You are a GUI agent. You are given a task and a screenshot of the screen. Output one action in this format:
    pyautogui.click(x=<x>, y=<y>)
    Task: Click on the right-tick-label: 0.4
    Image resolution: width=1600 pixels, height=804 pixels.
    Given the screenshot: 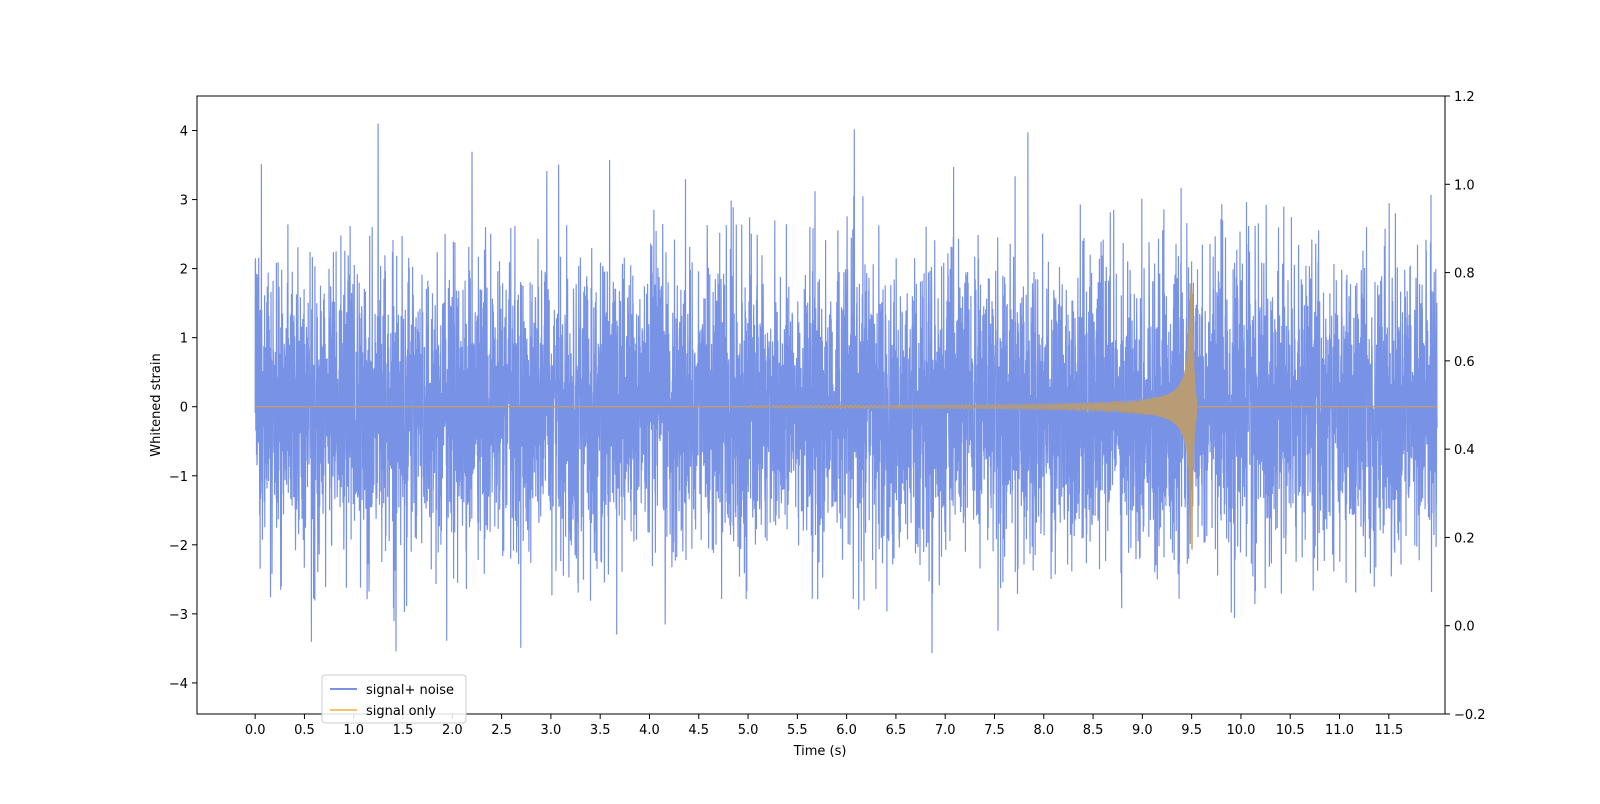 What is the action you would take?
    pyautogui.click(x=1464, y=450)
    